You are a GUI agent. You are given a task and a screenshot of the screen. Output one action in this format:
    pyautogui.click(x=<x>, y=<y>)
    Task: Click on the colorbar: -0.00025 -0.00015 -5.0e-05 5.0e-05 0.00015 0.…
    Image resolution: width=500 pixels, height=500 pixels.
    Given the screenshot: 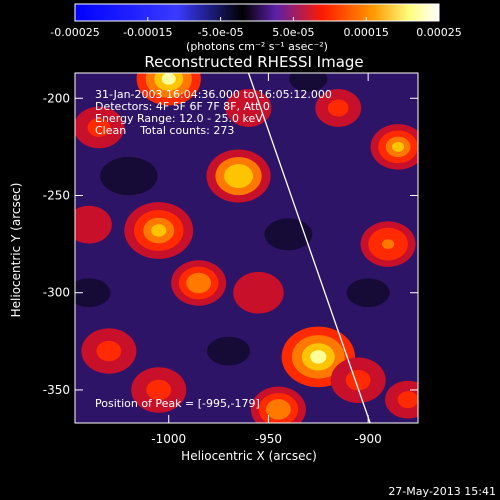 What is the action you would take?
    pyautogui.click(x=256, y=28)
    